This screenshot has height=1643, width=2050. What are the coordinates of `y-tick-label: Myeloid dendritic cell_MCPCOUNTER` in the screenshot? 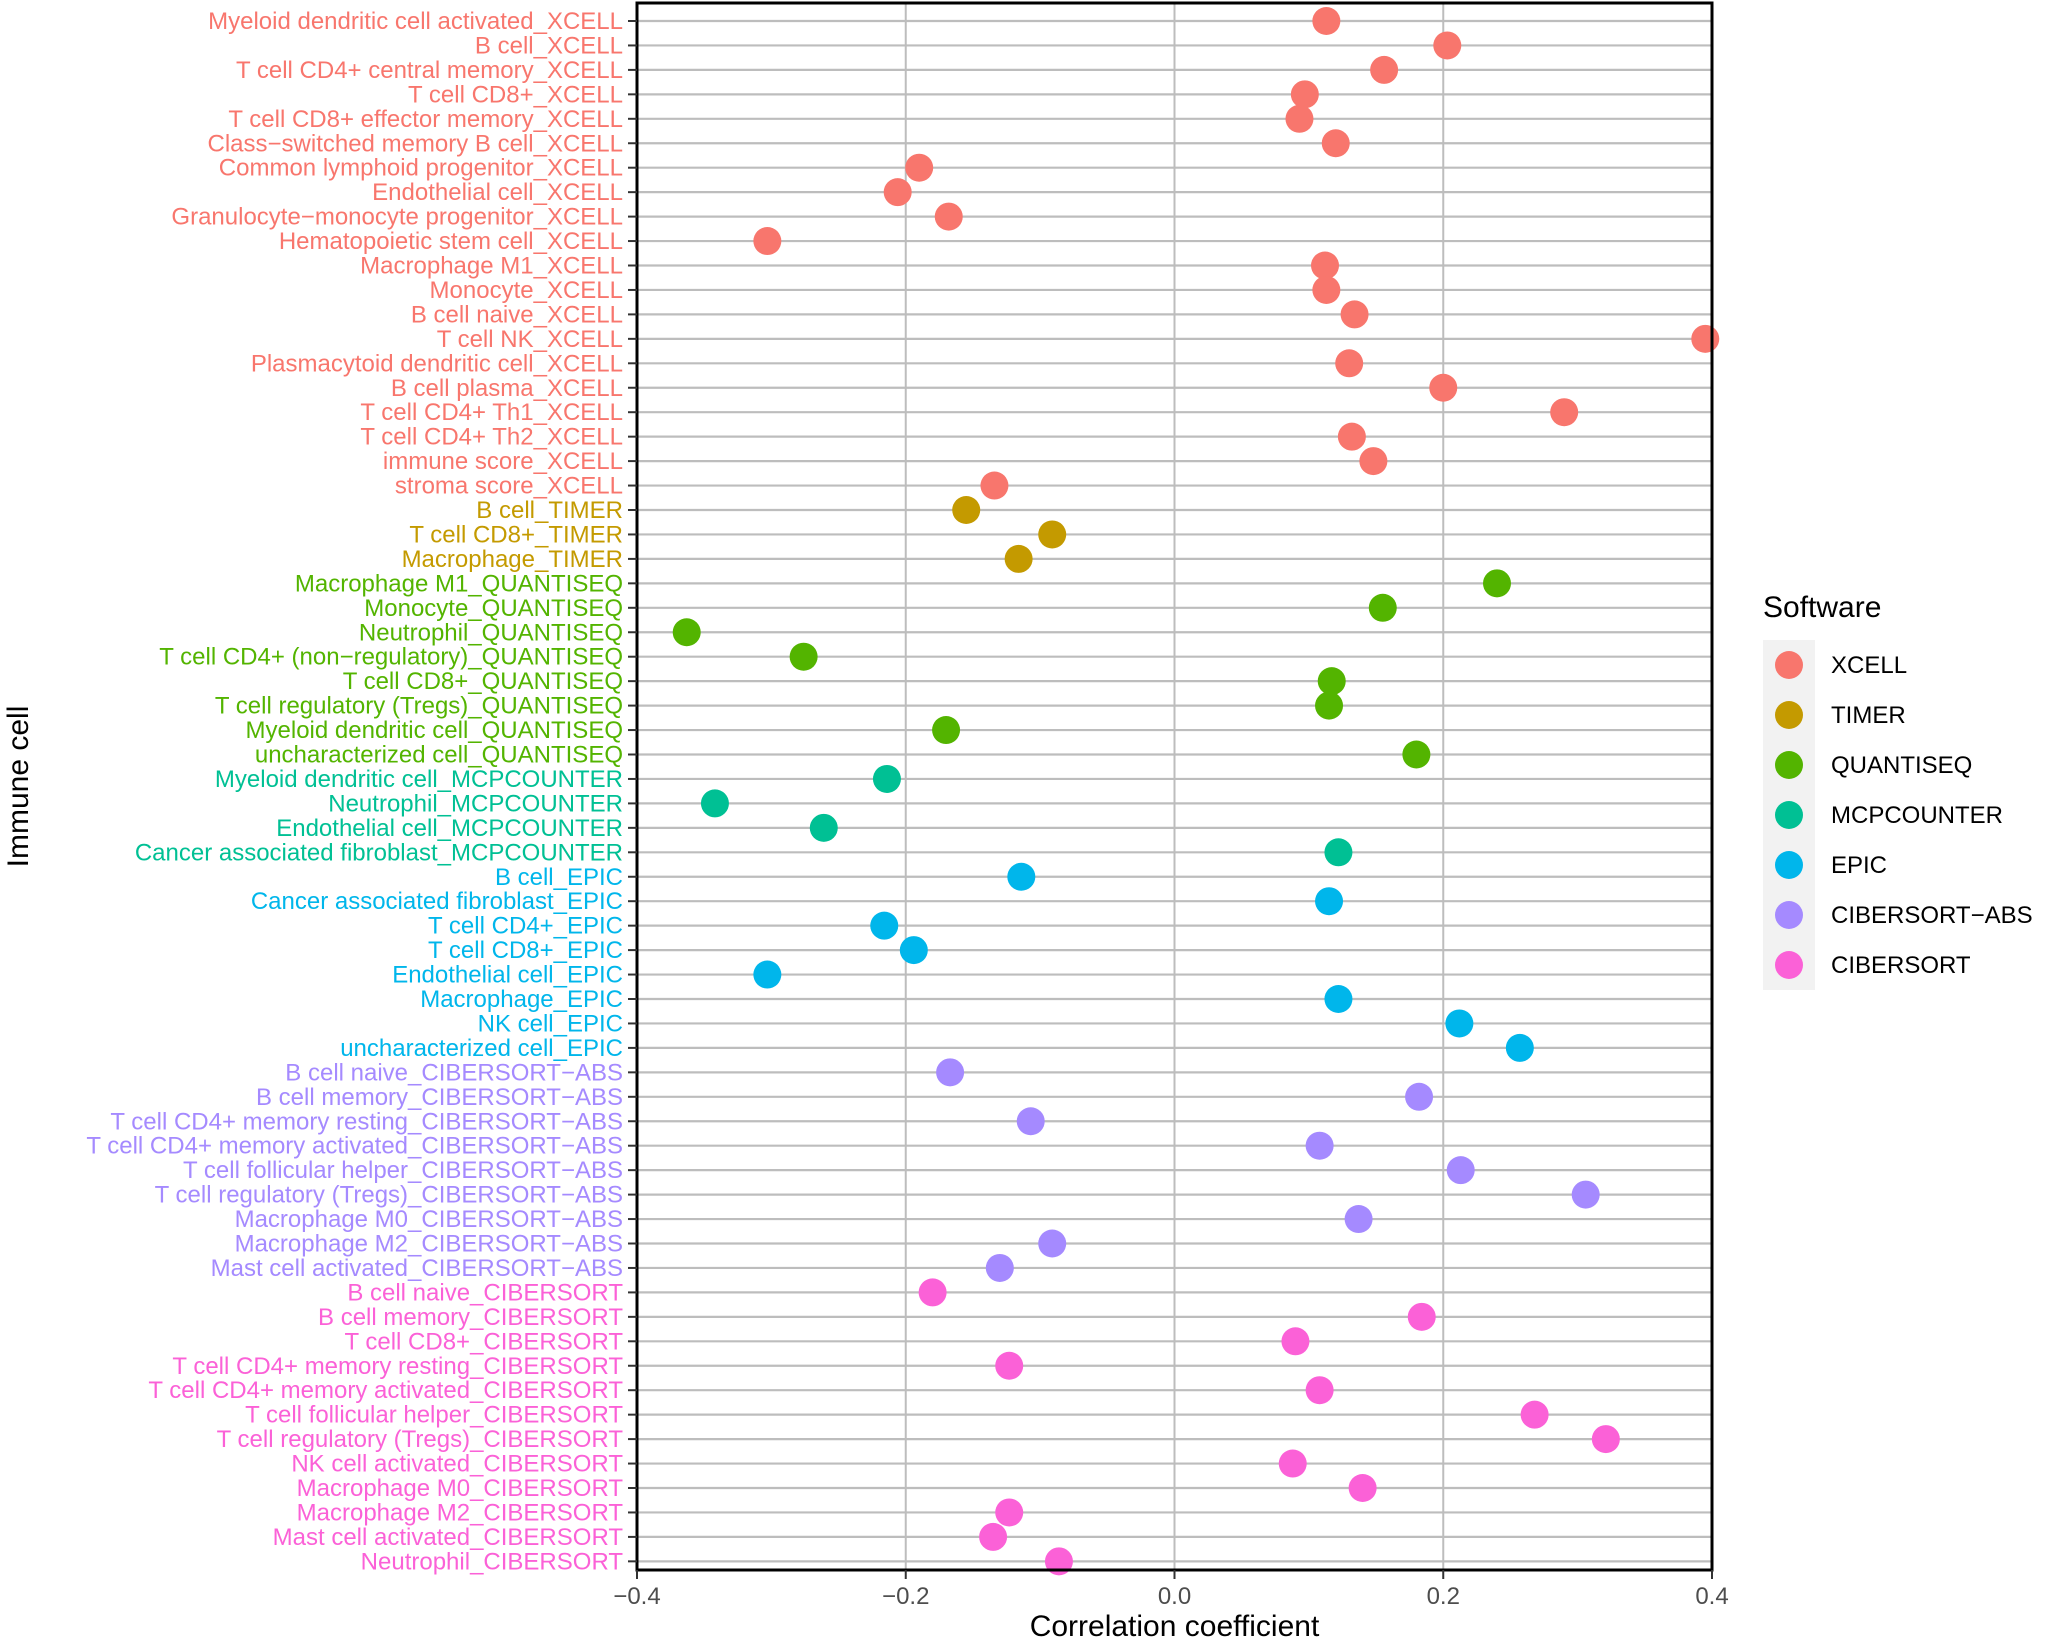 It's located at (419, 779).